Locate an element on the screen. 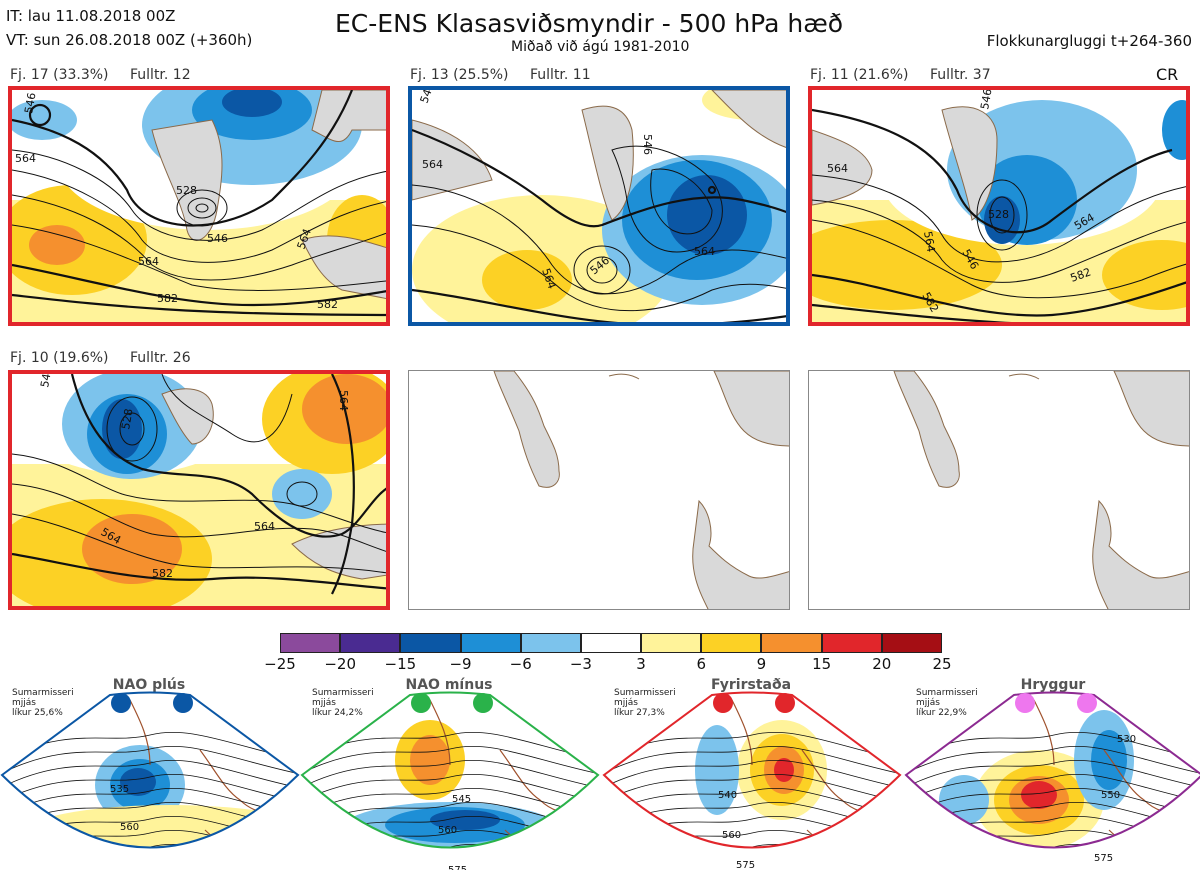 The height and width of the screenshot is (871, 1200). colorbar-ticks: −25 −20 −15 −9 −6 −3 3 6 9 15 20 25 is located at coordinates (607, 664).